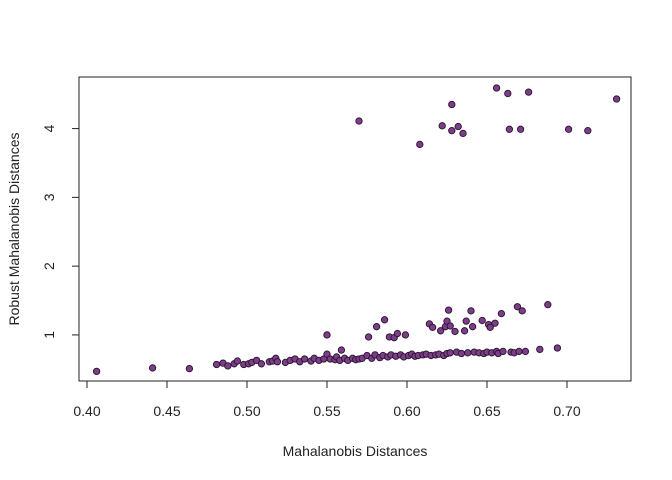  I want to click on x-tick-label: 0.45, so click(166, 411).